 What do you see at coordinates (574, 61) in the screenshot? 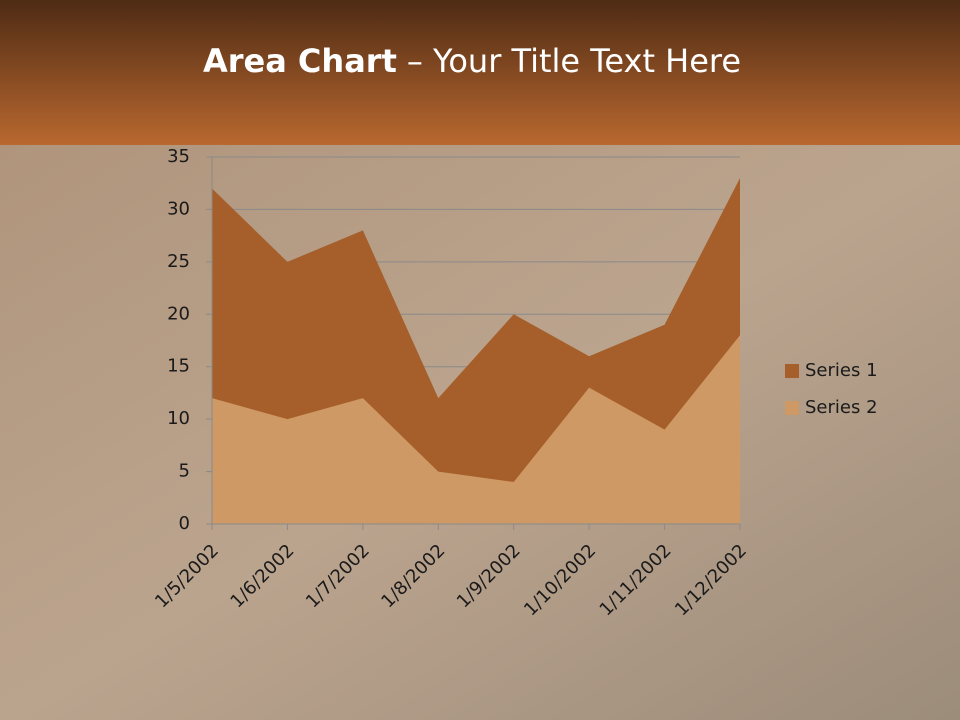
I see `title-rest: – Your Title Text Here` at bounding box center [574, 61].